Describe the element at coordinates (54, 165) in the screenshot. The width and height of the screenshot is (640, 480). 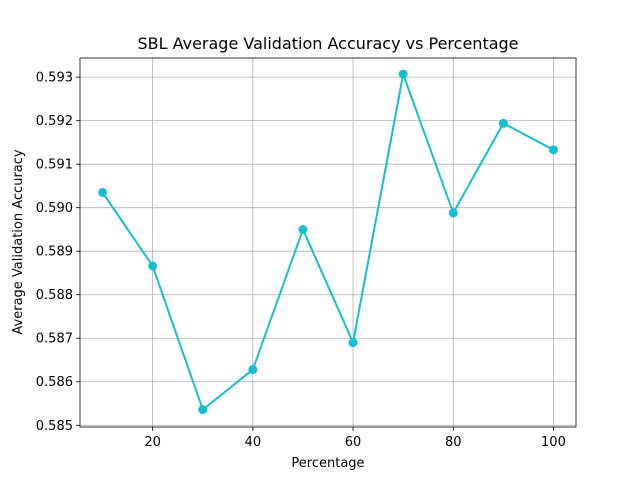
I see `y-tick-label: 0.591` at that location.